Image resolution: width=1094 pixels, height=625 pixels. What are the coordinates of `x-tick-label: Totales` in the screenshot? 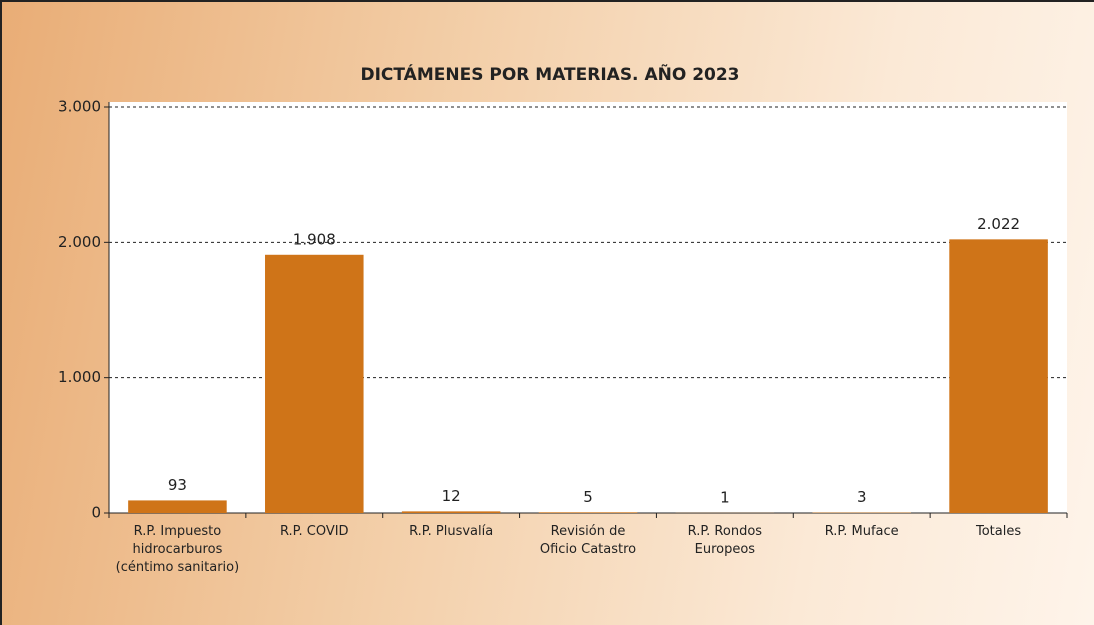 It's located at (998, 531).